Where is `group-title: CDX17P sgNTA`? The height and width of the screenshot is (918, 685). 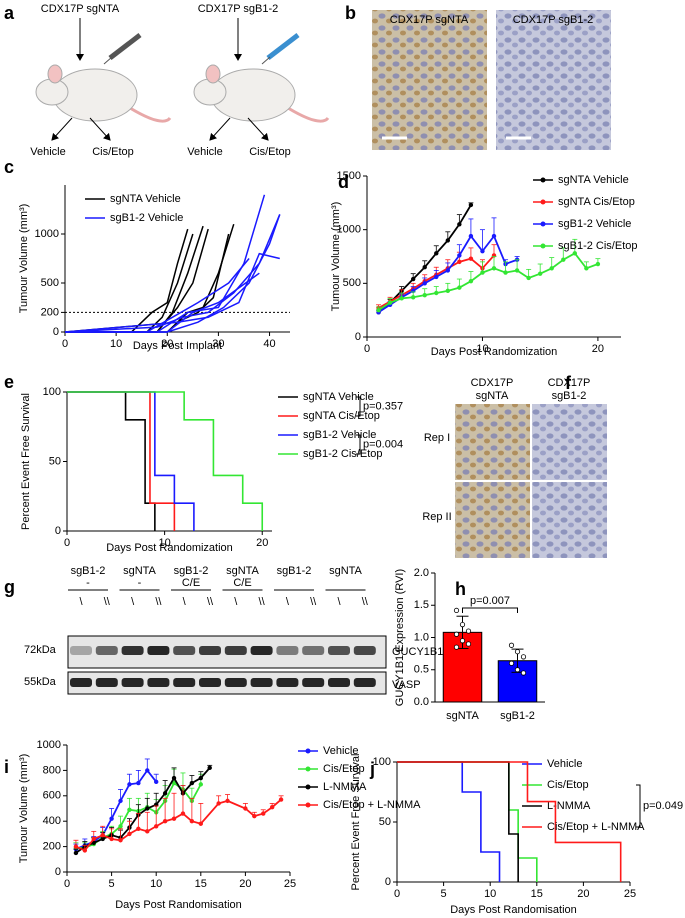
group-title: CDX17P sgNTA is located at coordinates (80, 9).